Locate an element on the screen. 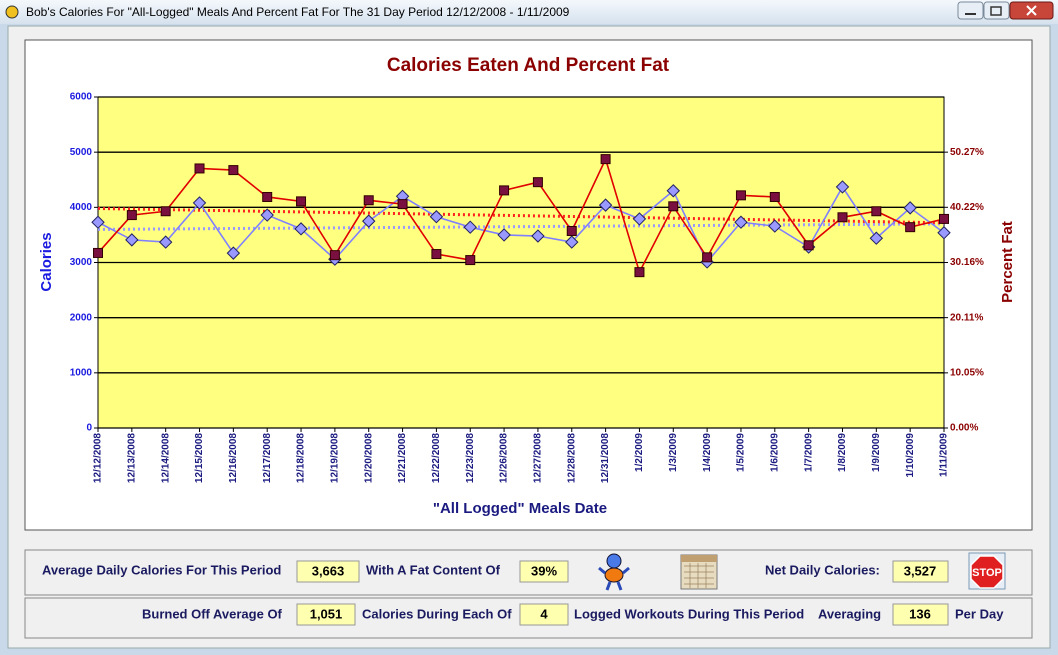 The width and height of the screenshot is (1058, 655). stop-label: STOP is located at coordinates (987, 573).